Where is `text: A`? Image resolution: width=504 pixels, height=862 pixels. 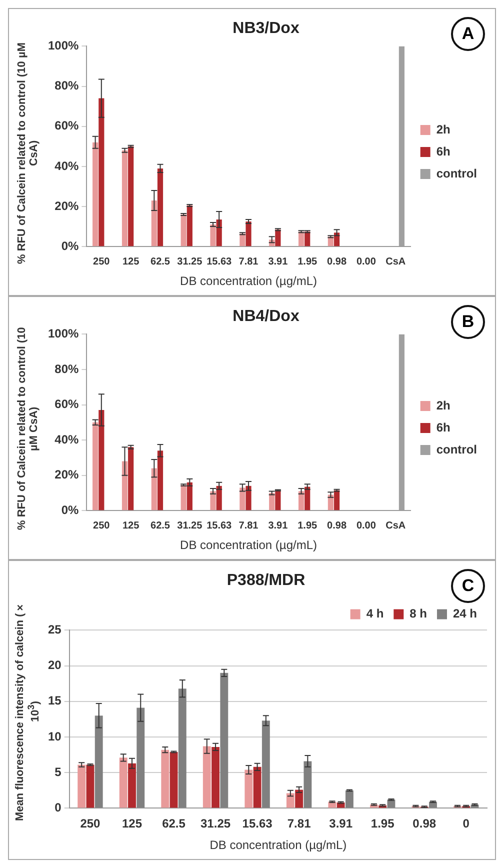 text: A is located at coordinates (468, 34).